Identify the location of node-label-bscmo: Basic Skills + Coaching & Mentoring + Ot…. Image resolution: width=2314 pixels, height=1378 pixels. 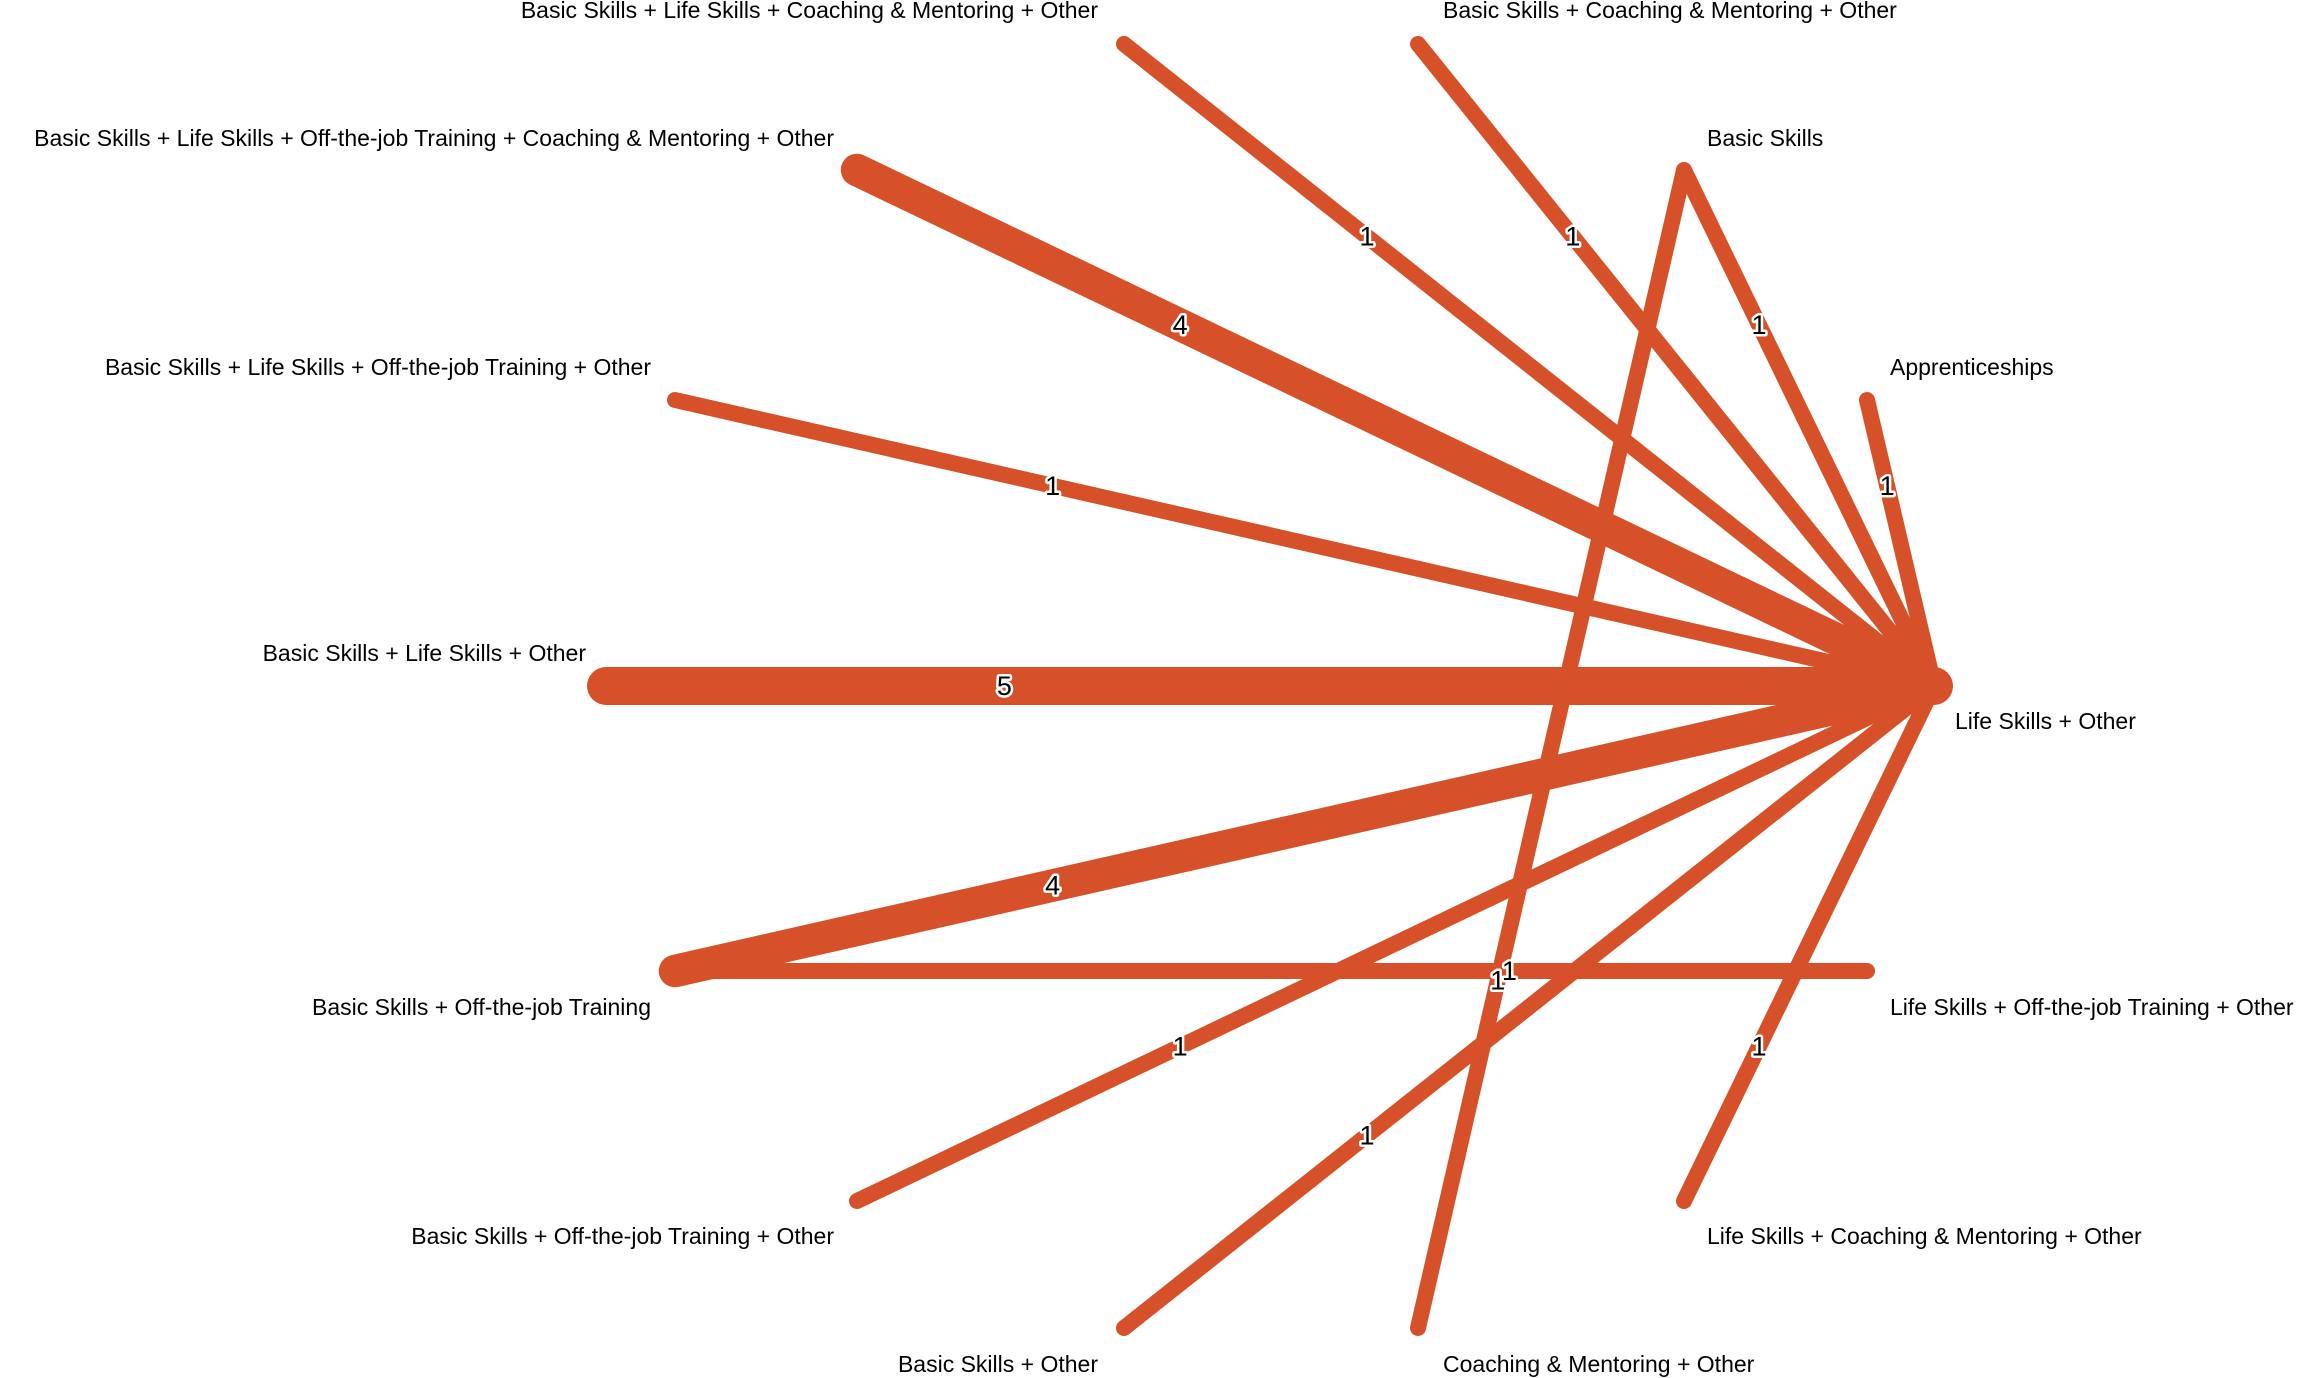
(1670, 11).